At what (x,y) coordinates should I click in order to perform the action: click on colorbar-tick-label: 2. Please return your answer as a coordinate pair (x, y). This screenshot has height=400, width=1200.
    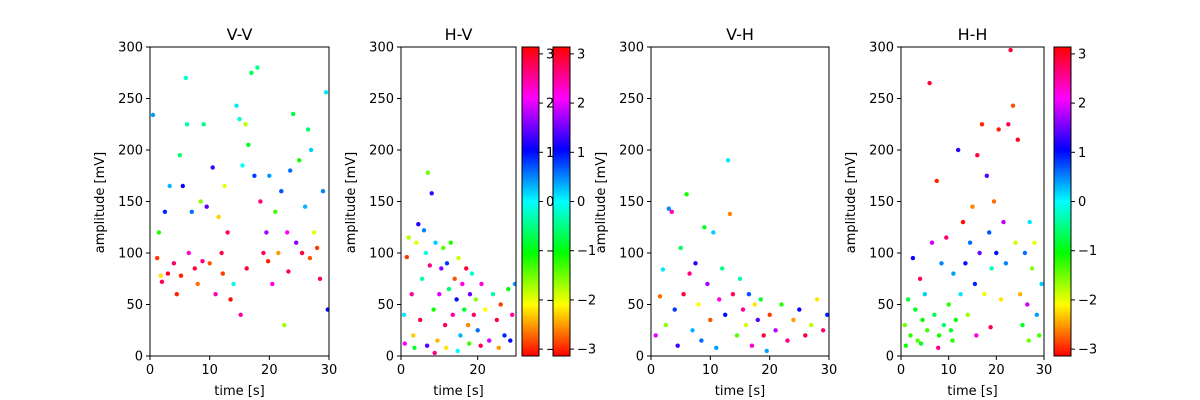
    Looking at the image, I should click on (1082, 104).